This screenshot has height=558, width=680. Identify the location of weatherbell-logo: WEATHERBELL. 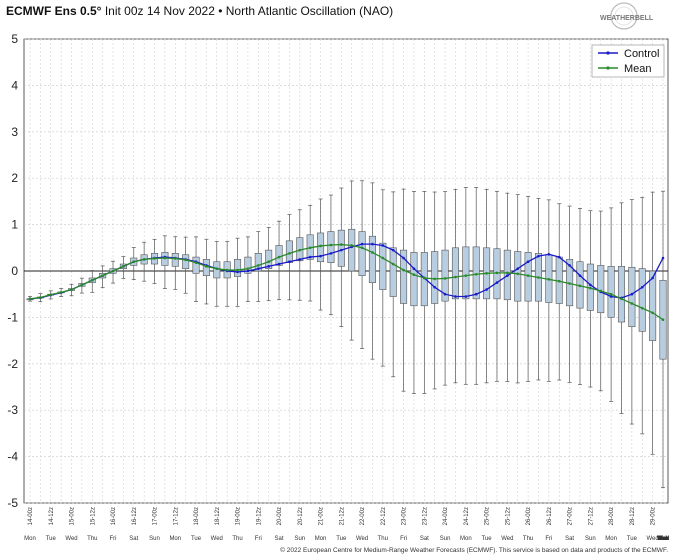
(627, 16).